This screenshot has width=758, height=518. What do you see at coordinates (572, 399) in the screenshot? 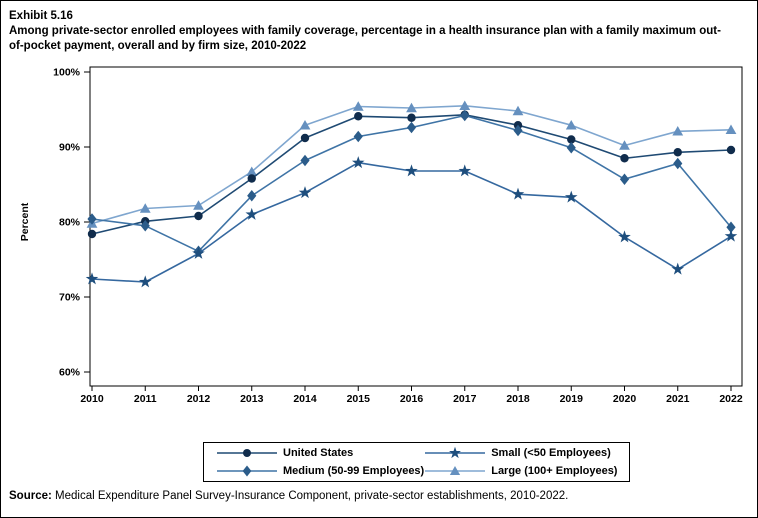
I see `svg-text: 2019` at bounding box center [572, 399].